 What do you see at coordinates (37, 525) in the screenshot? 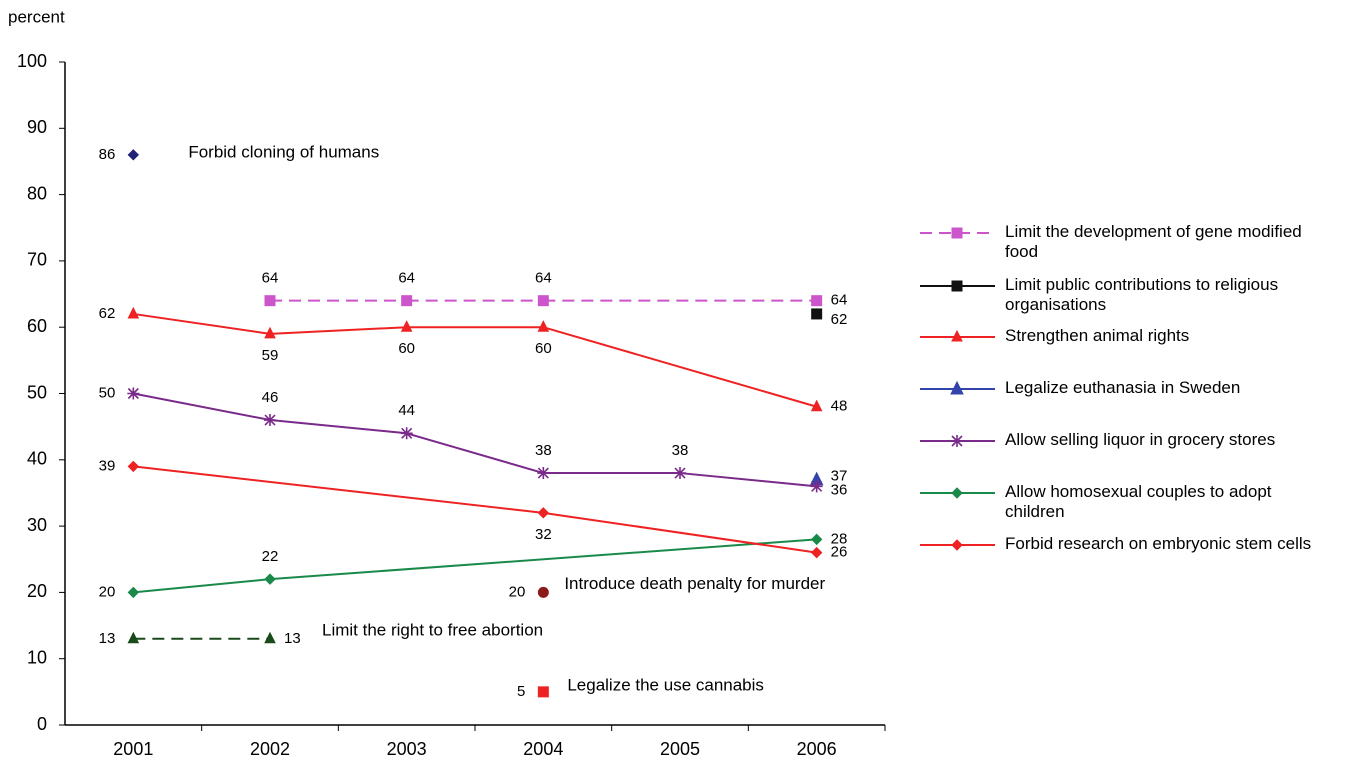
I see `y-tick-label: 30` at bounding box center [37, 525].